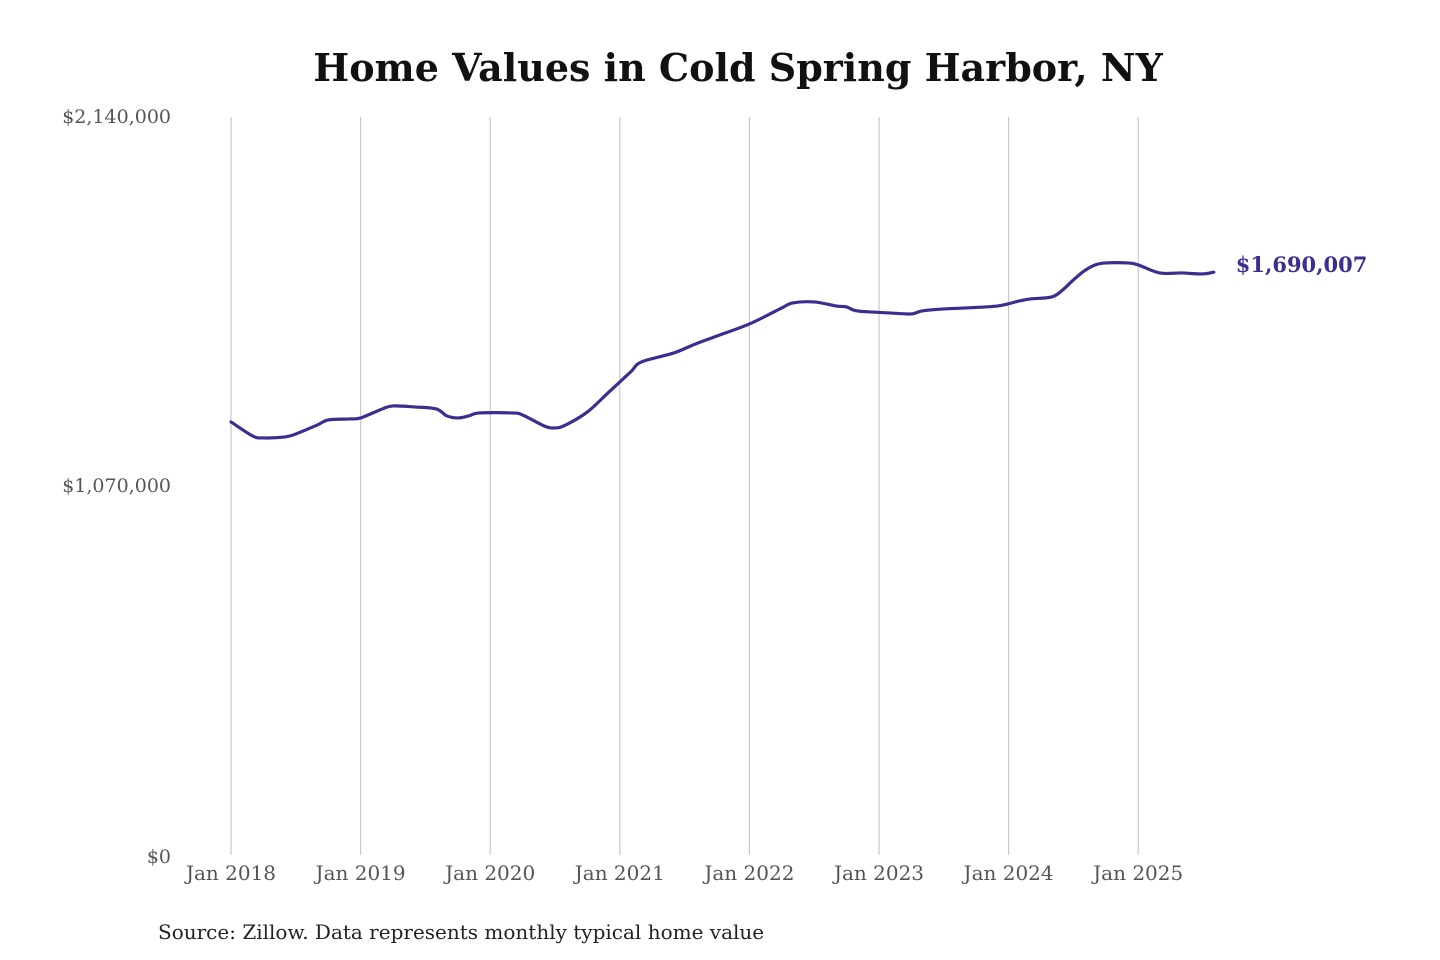 The image size is (1440, 960). What do you see at coordinates (360, 873) in the screenshot?
I see `x-tick-label: Jan 2019` at bounding box center [360, 873].